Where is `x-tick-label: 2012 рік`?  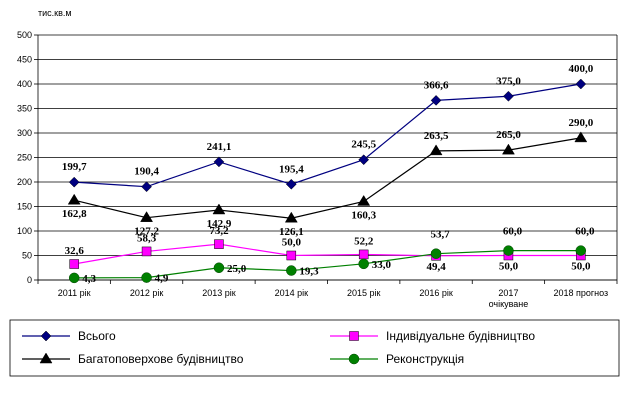
x-tick-label: 2012 рік is located at coordinates (147, 293).